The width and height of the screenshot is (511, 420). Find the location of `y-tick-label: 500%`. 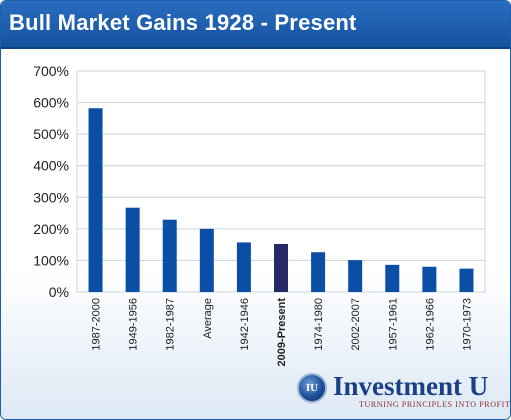

y-tick-label: 500% is located at coordinates (51, 134).